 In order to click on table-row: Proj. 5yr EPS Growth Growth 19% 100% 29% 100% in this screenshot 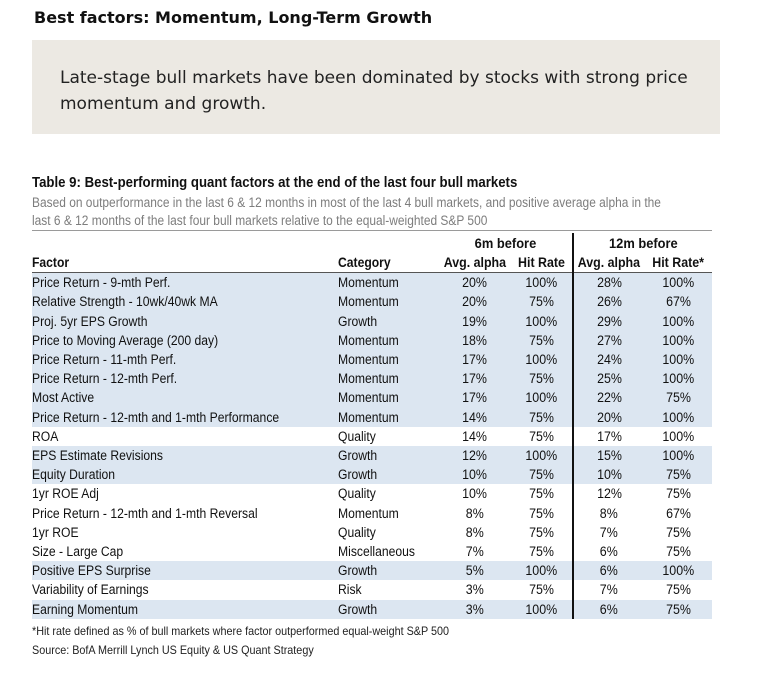, I will do `click(372, 321)`.